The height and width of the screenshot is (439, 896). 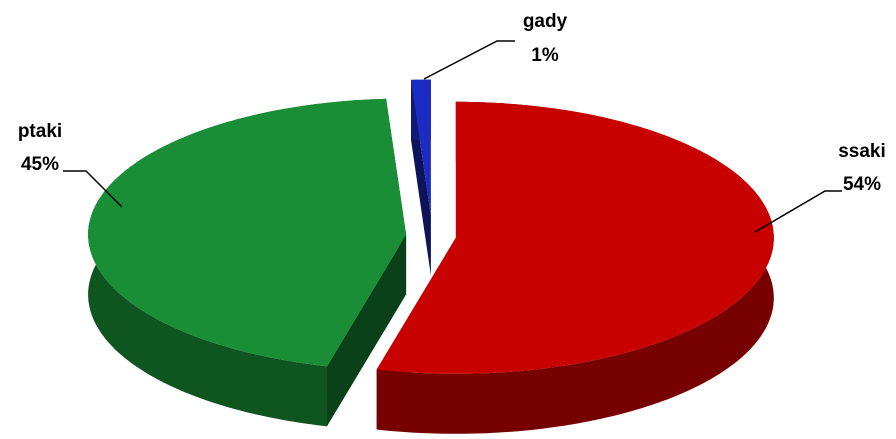 What do you see at coordinates (367, 330) in the screenshot?
I see `slice-cut-face` at bounding box center [367, 330].